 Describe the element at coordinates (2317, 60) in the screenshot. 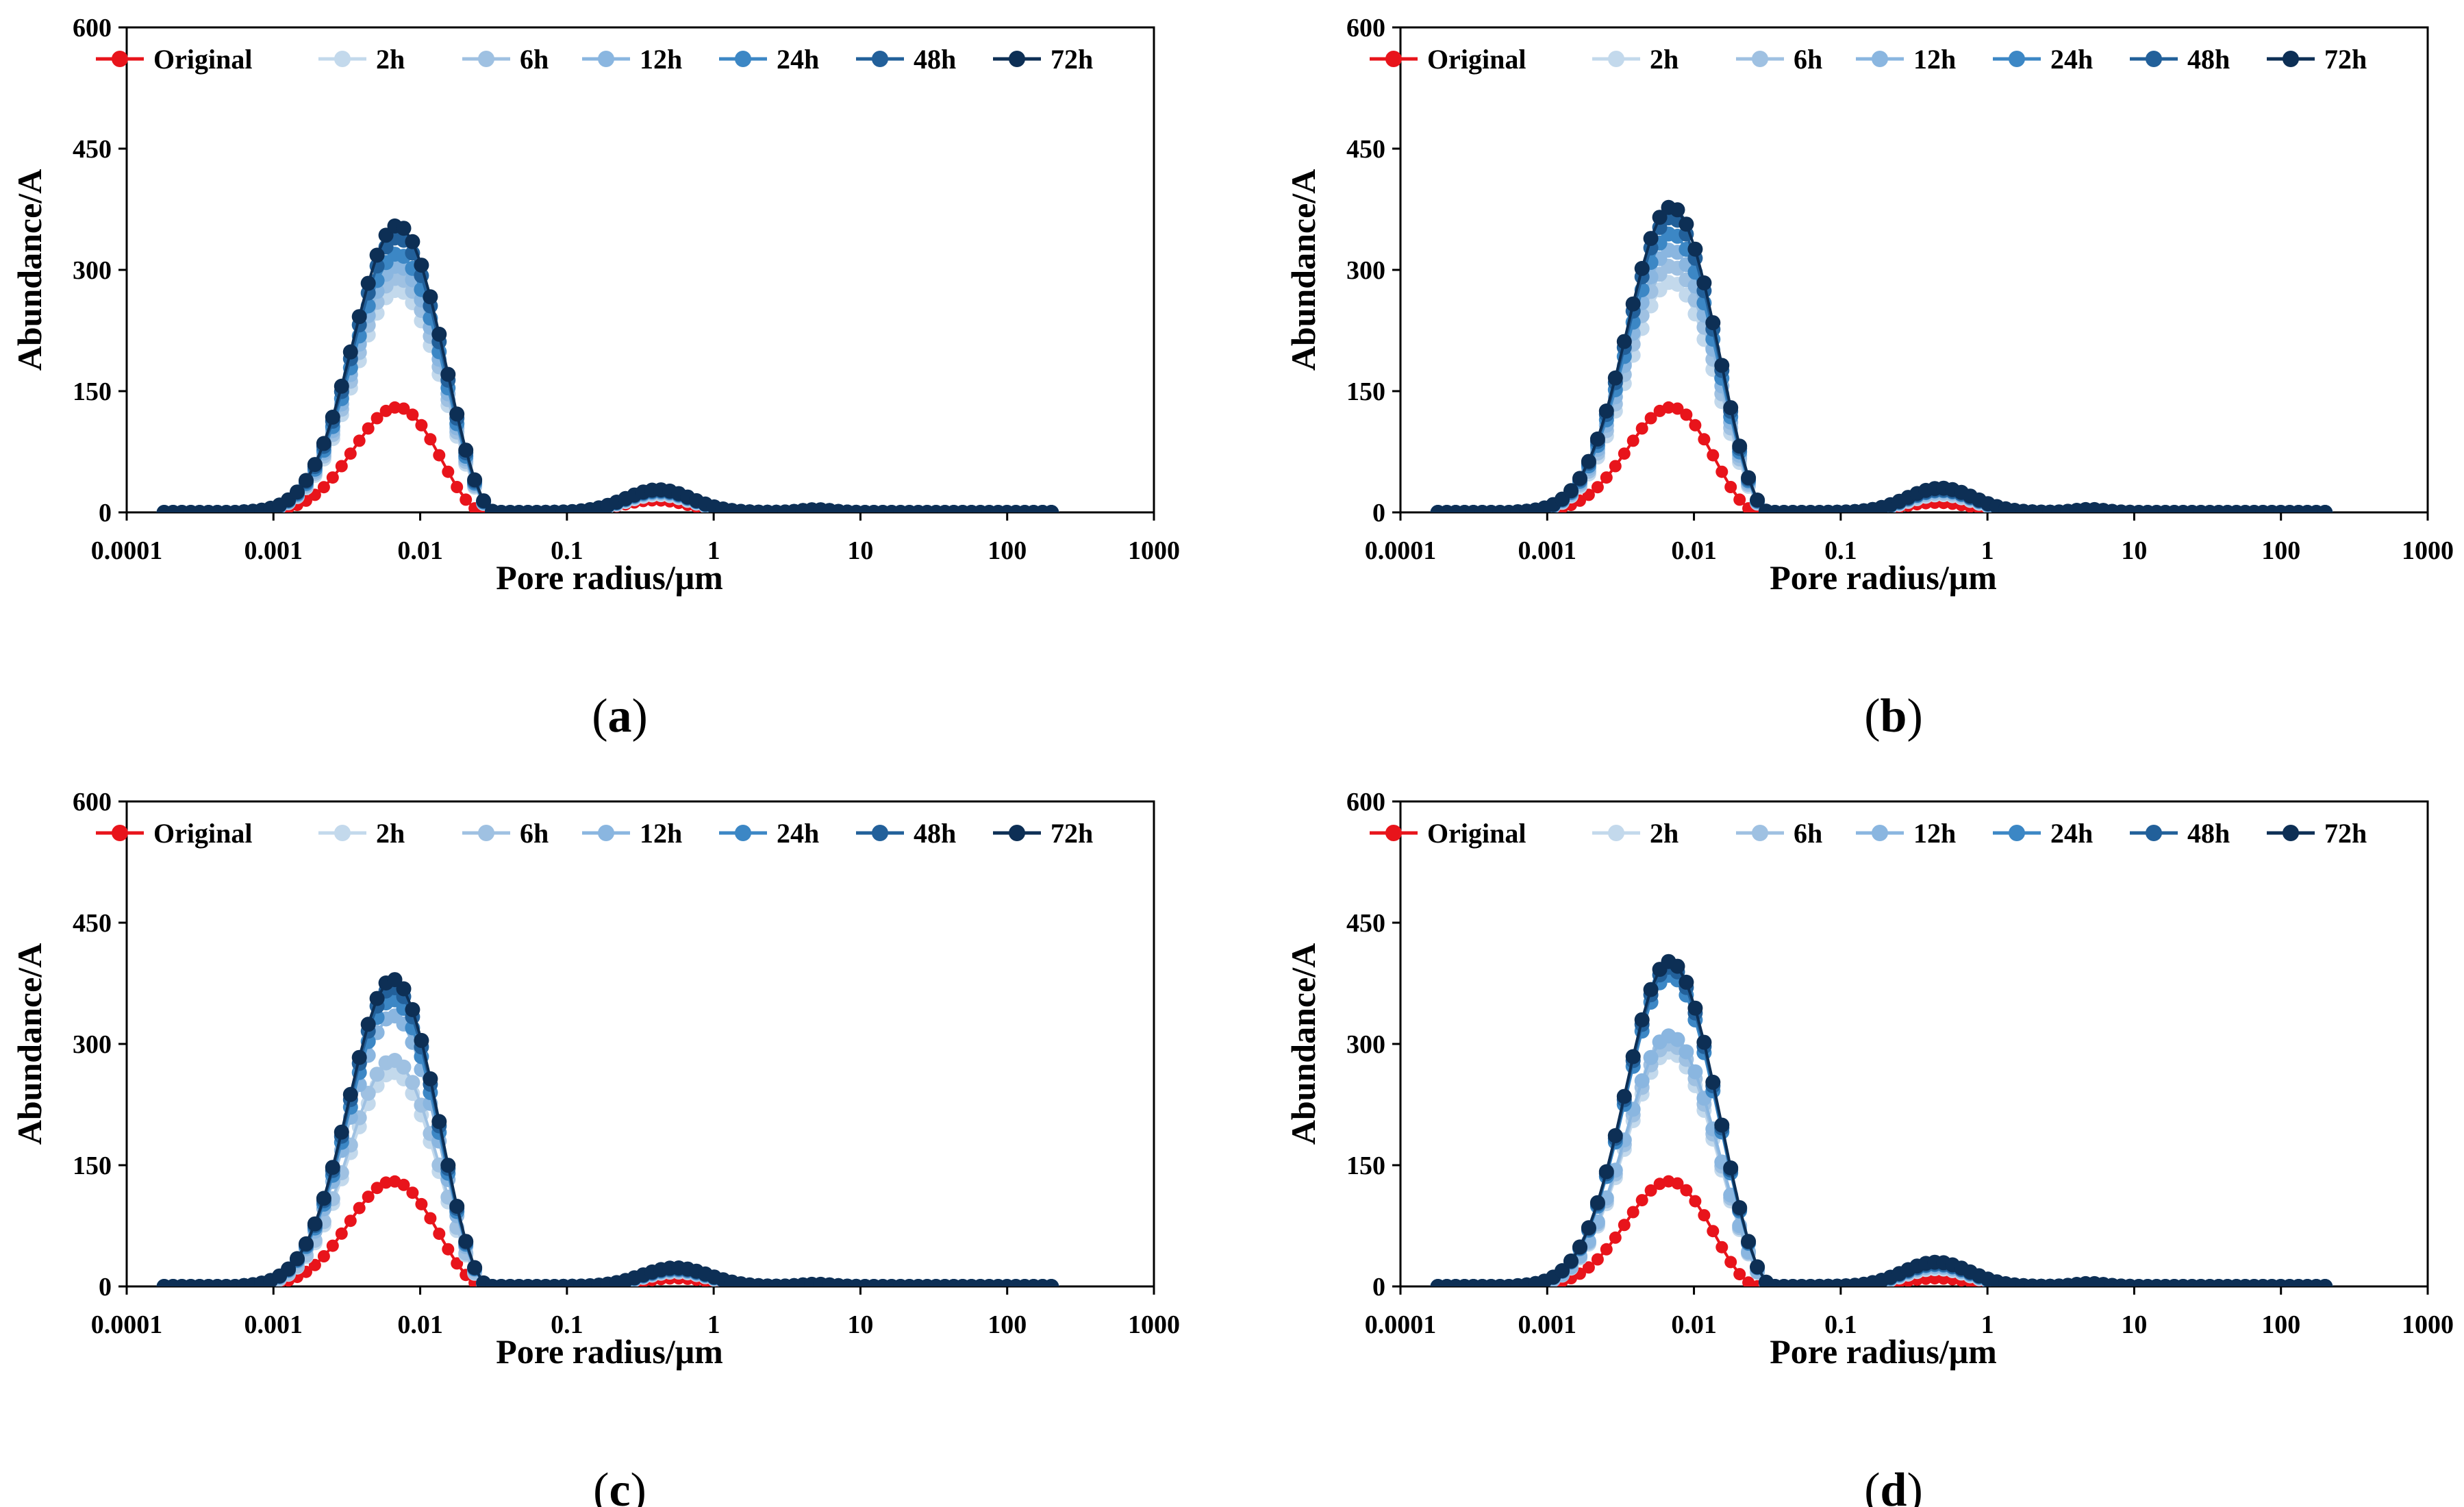

I see `legend-item-72h: 72h` at that location.